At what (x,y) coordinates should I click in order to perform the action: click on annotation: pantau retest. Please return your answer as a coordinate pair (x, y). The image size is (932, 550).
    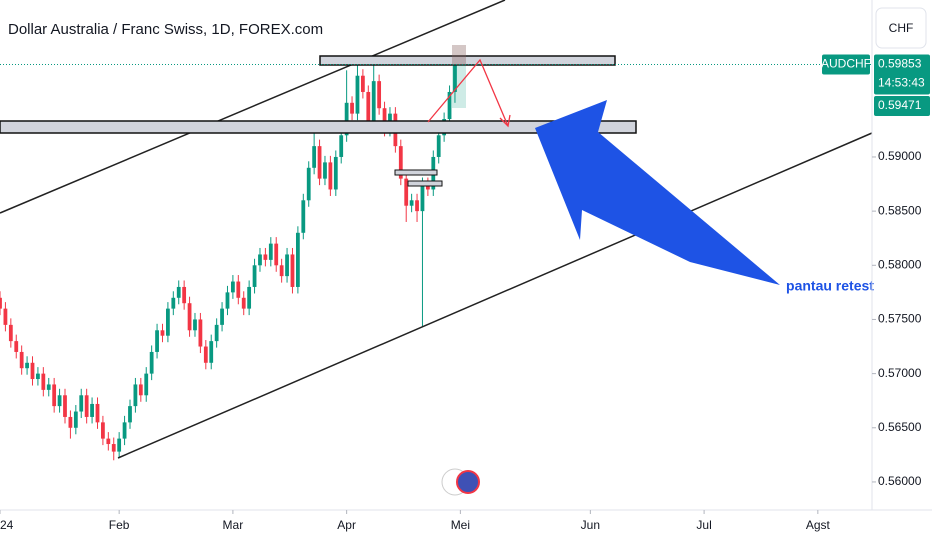
    Looking at the image, I should click on (830, 286).